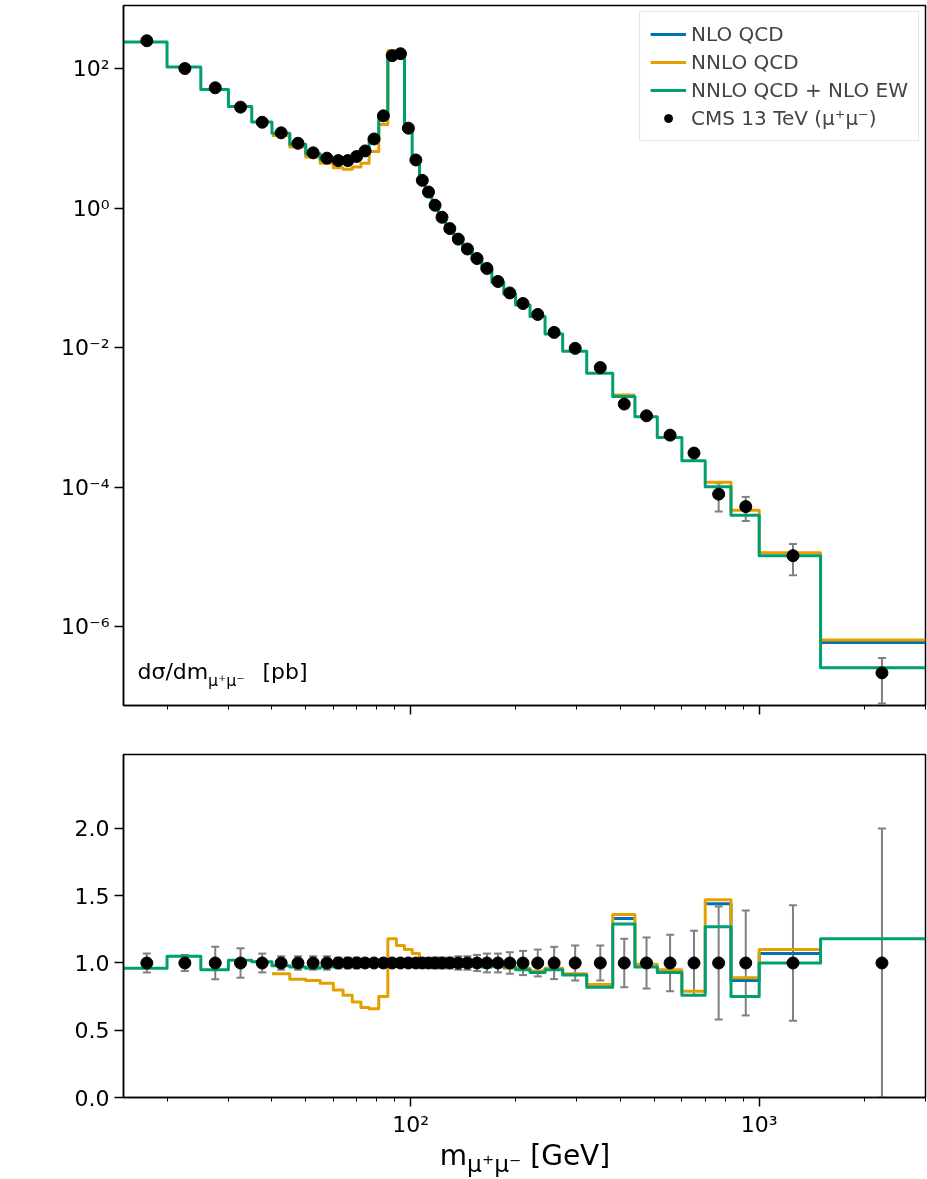 The height and width of the screenshot is (1179, 927). I want to click on y-tick-label: 1.0, so click(92, 963).